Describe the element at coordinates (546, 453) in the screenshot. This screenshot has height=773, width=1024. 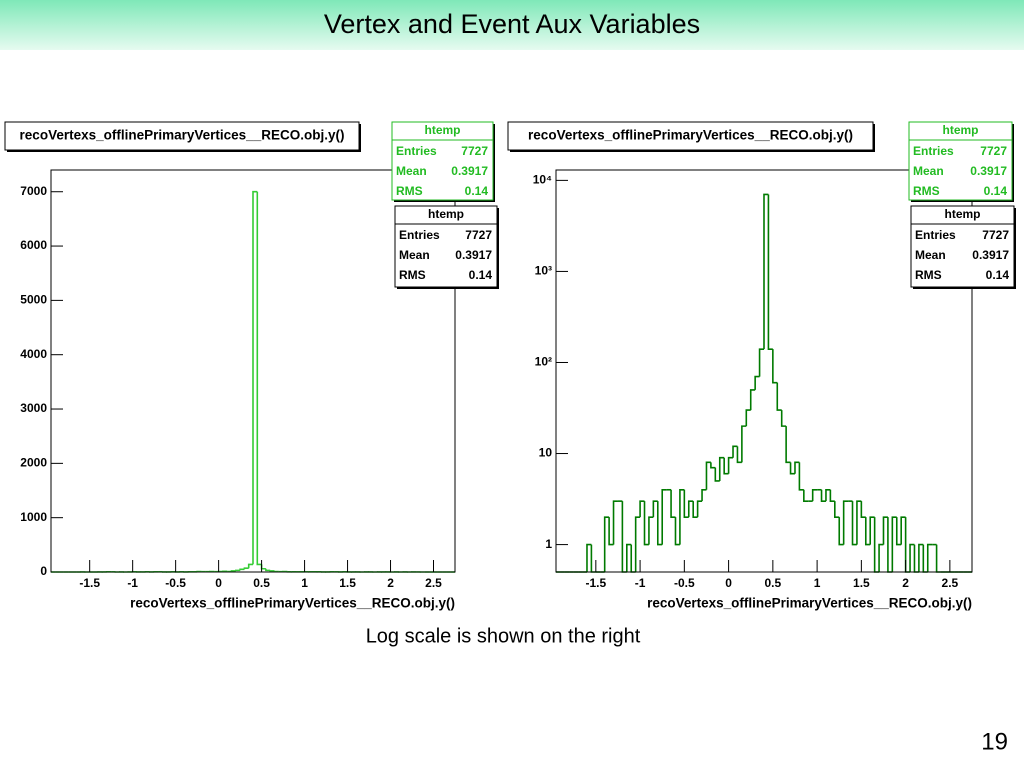
I see `y-tick-label: 10` at that location.